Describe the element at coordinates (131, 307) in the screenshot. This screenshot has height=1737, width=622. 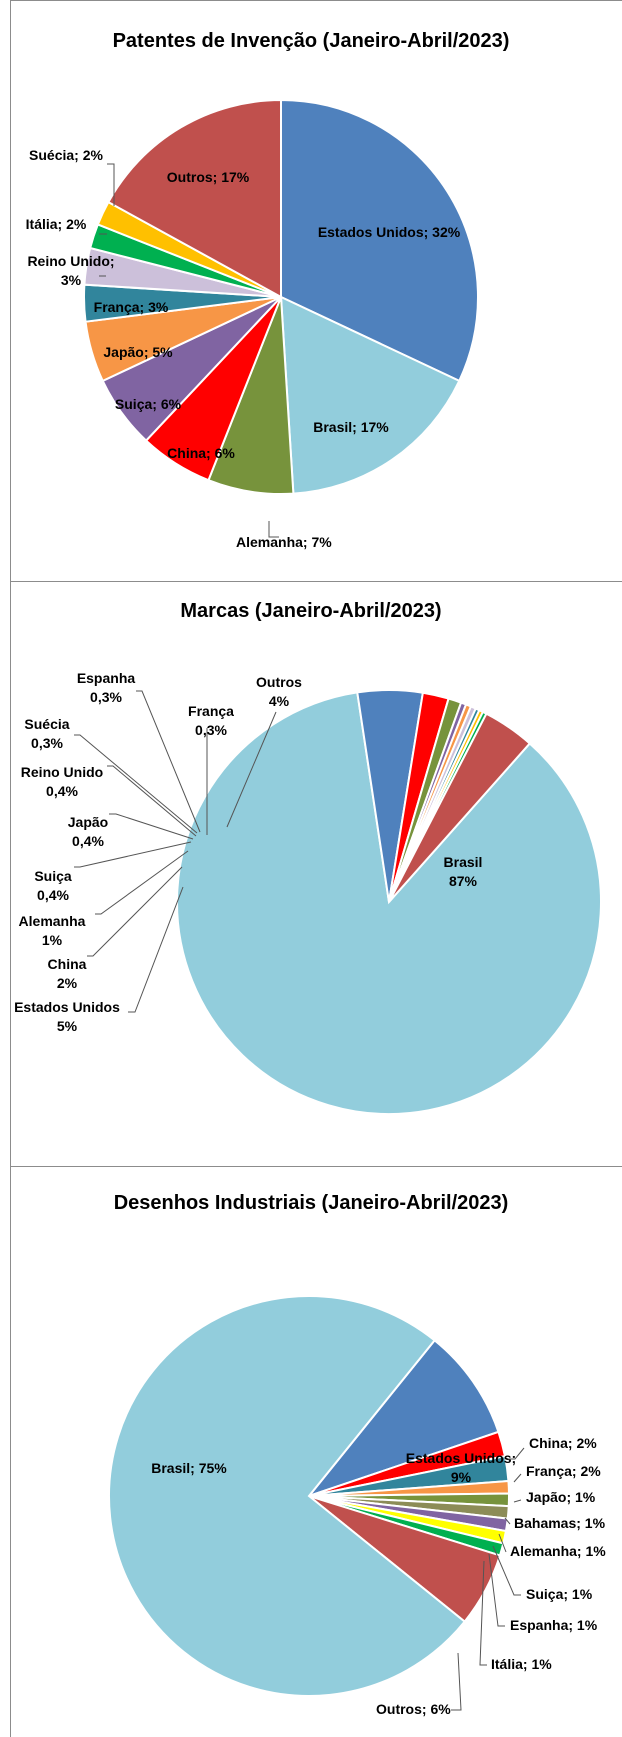
I see `data-label-frança: França; 3%` at that location.